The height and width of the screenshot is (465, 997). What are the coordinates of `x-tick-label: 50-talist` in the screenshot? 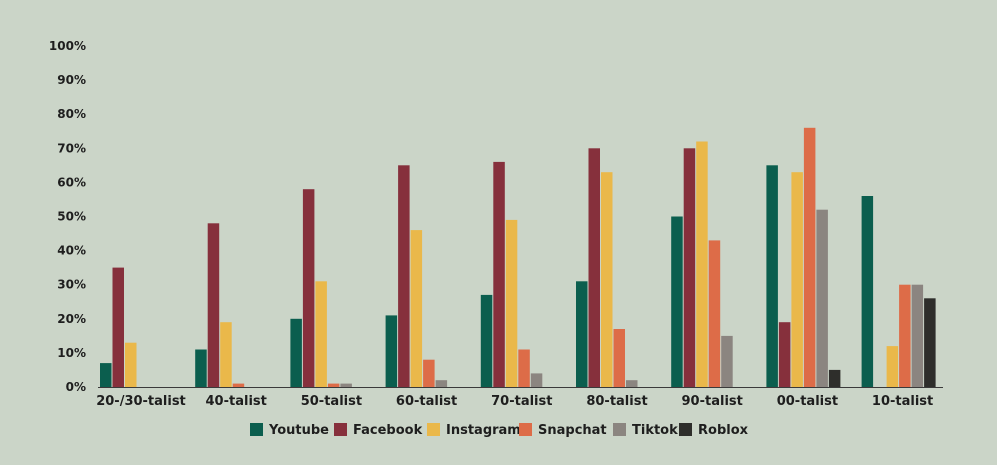 It's located at (331, 401).